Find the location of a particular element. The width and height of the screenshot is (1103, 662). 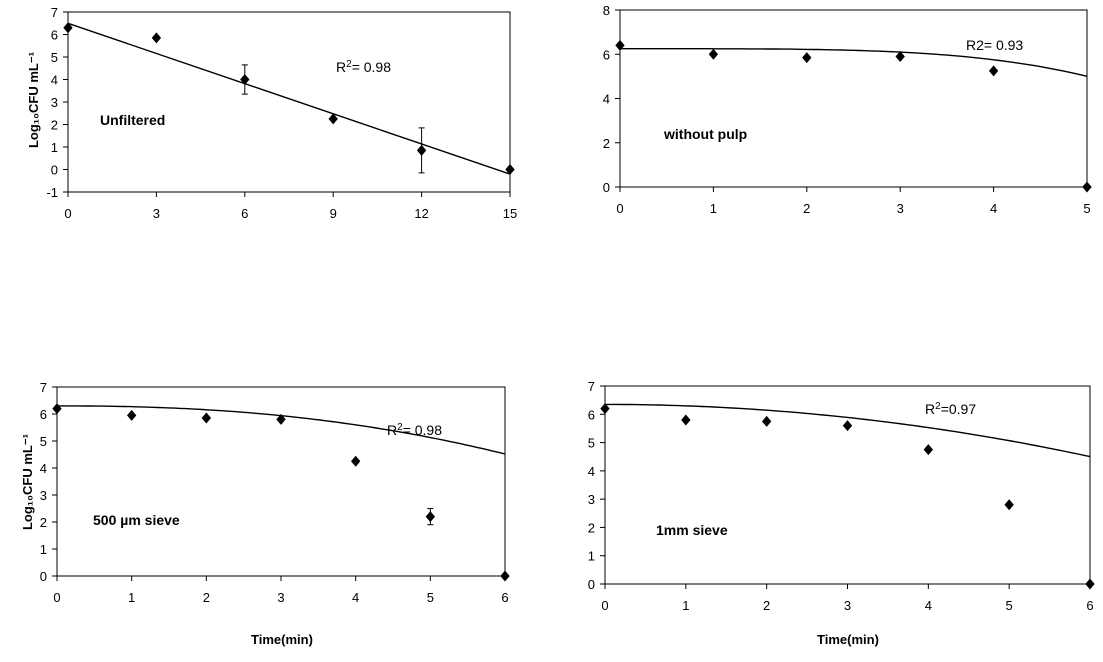

panel-label: 1mm sieve is located at coordinates (692, 530).